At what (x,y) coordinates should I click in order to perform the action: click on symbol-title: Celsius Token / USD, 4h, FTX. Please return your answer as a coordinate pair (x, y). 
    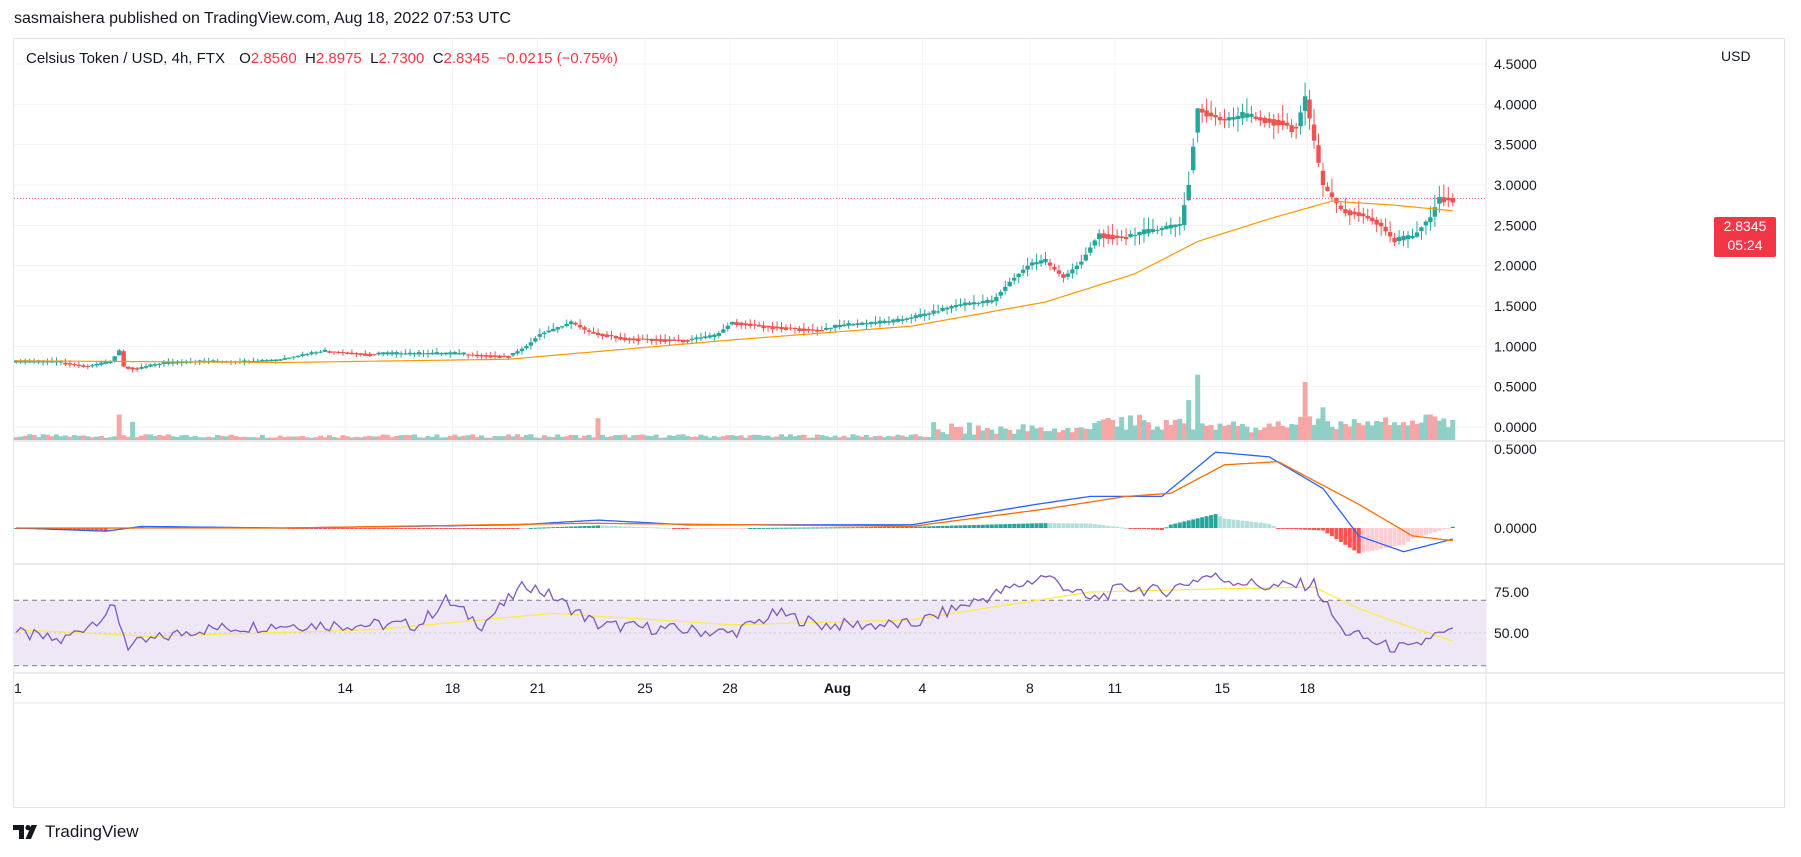
    Looking at the image, I should click on (125, 58).